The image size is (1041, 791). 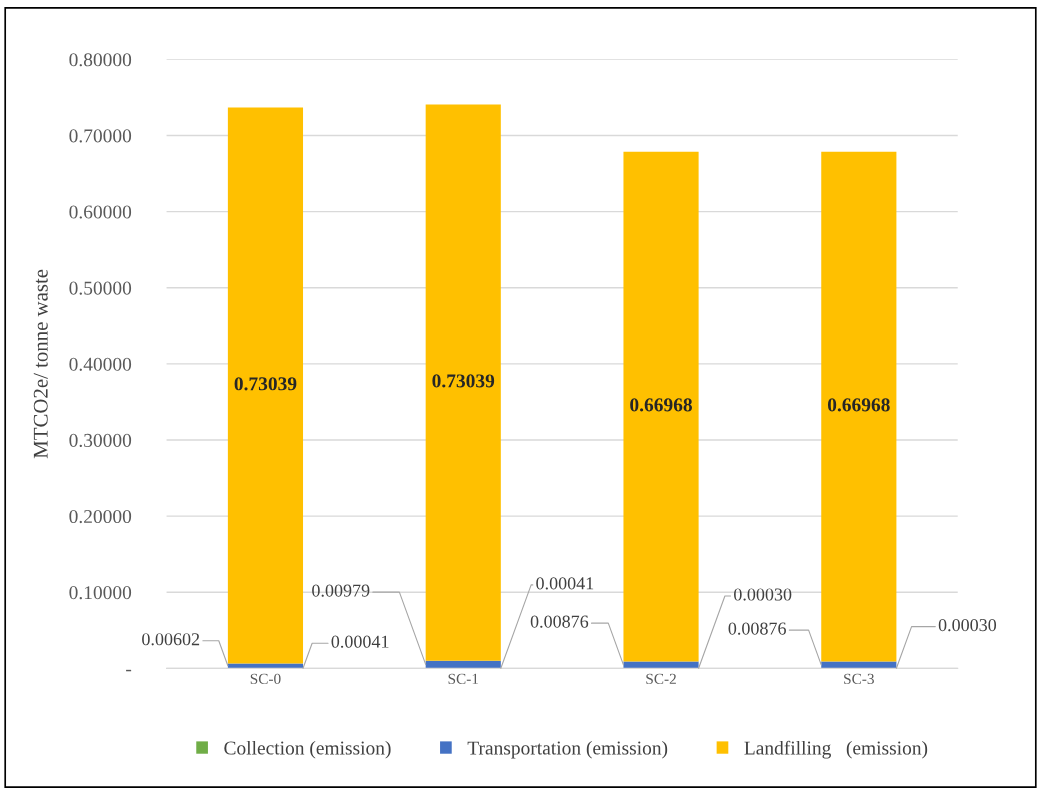 I want to click on y-tick-label: -, so click(x=129, y=670).